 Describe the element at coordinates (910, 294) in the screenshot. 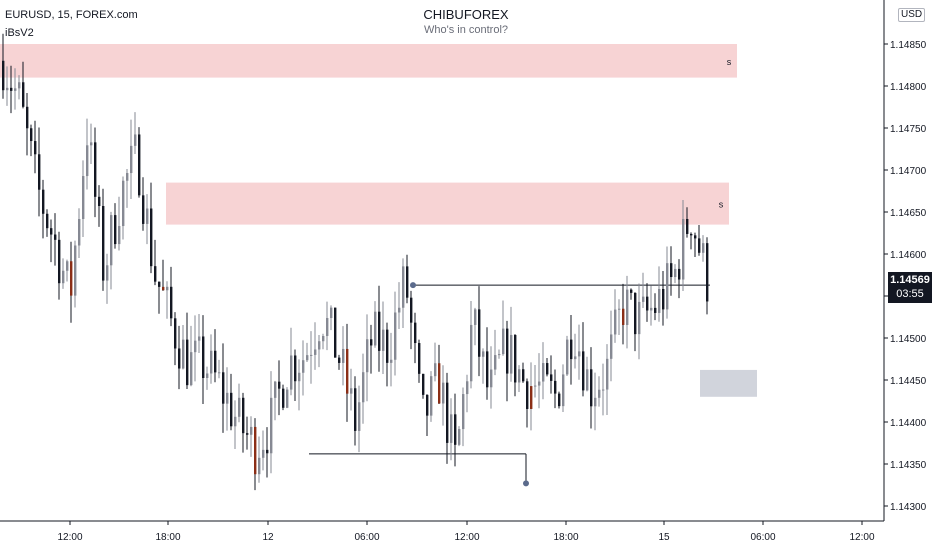

I see `bar-countdown: 03:55` at that location.